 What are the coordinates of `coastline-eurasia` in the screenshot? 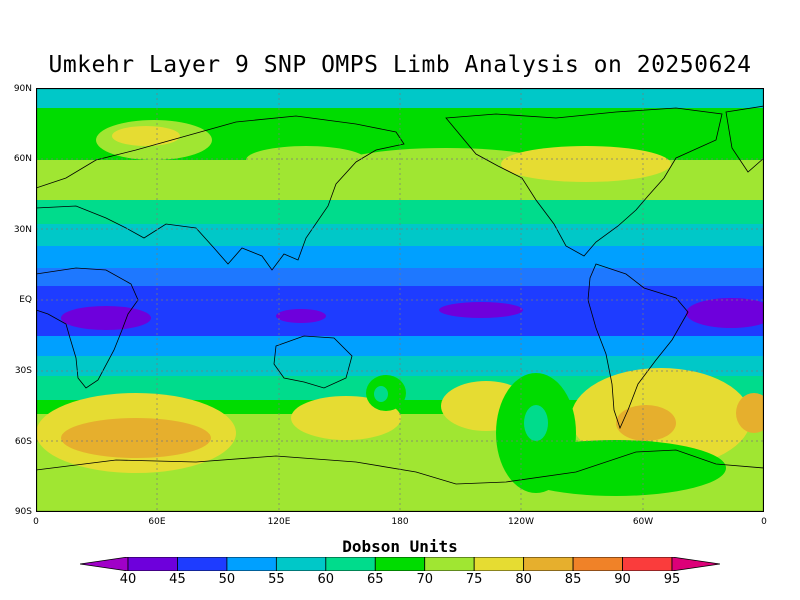 It's located at (220, 193).